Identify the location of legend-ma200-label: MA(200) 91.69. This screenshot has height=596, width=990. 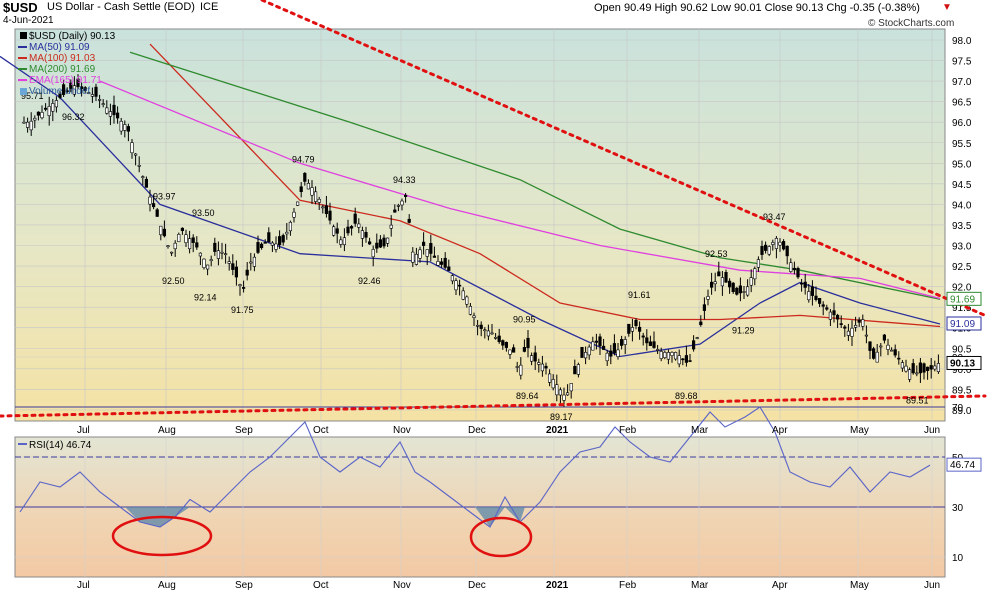
(62, 69).